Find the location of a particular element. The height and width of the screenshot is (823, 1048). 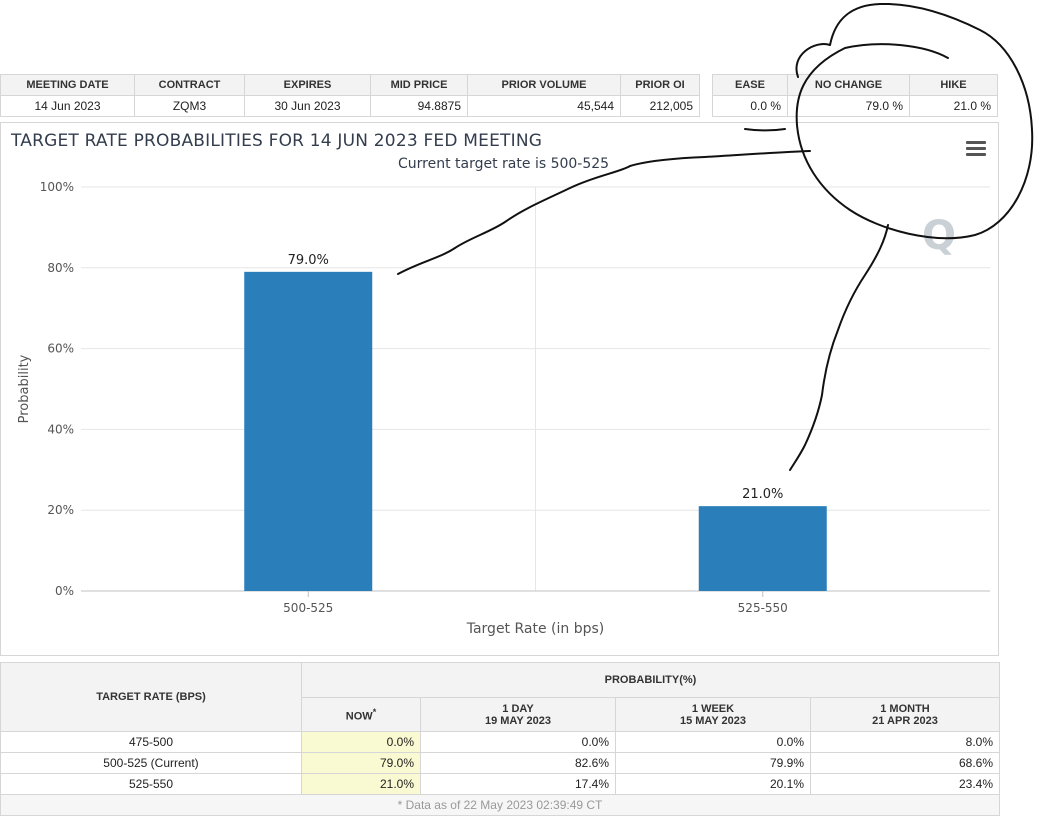

prob-header-row-1: TARGET RATE (BPS) PROBABILITY(%) is located at coordinates (500, 697).